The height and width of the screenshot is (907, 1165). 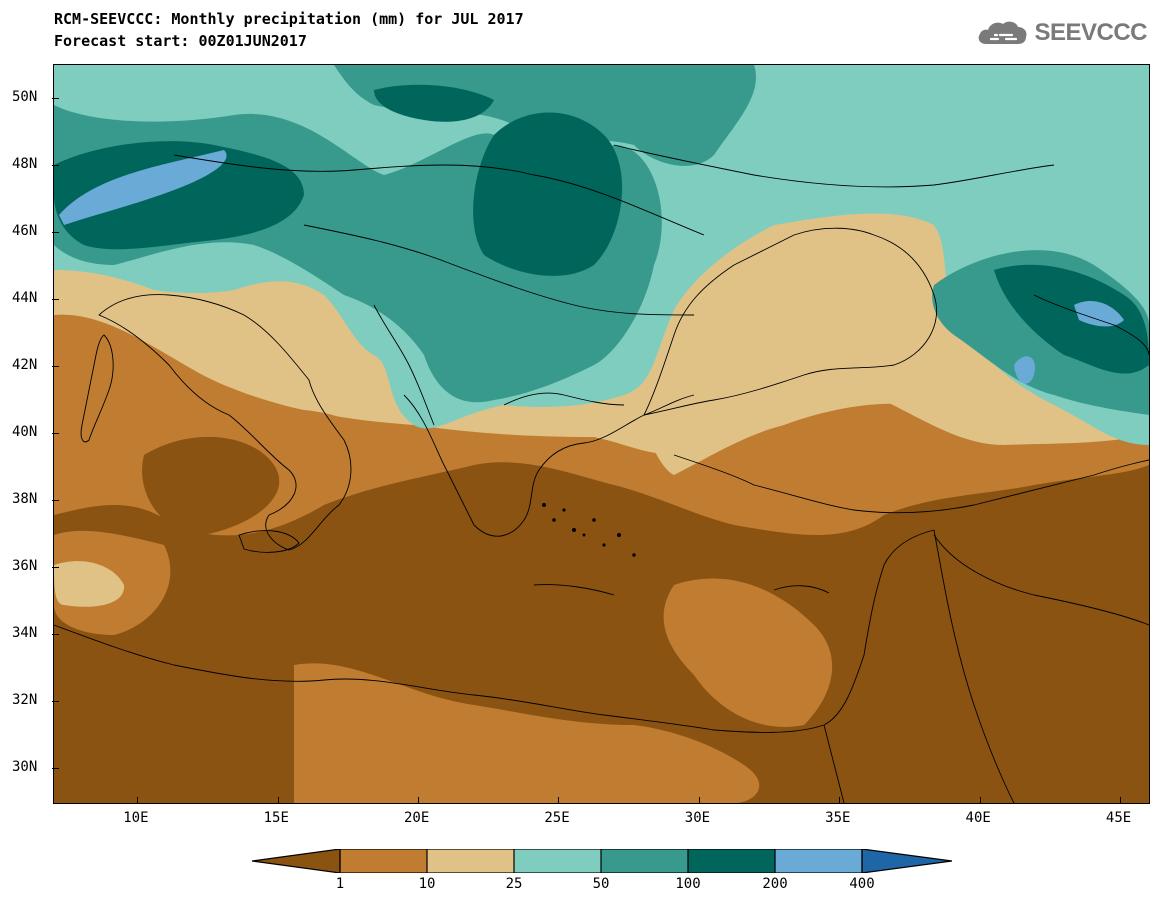 I want to click on forecast-start-label: Forecast start: 00Z01JUN2017, so click(x=180, y=41).